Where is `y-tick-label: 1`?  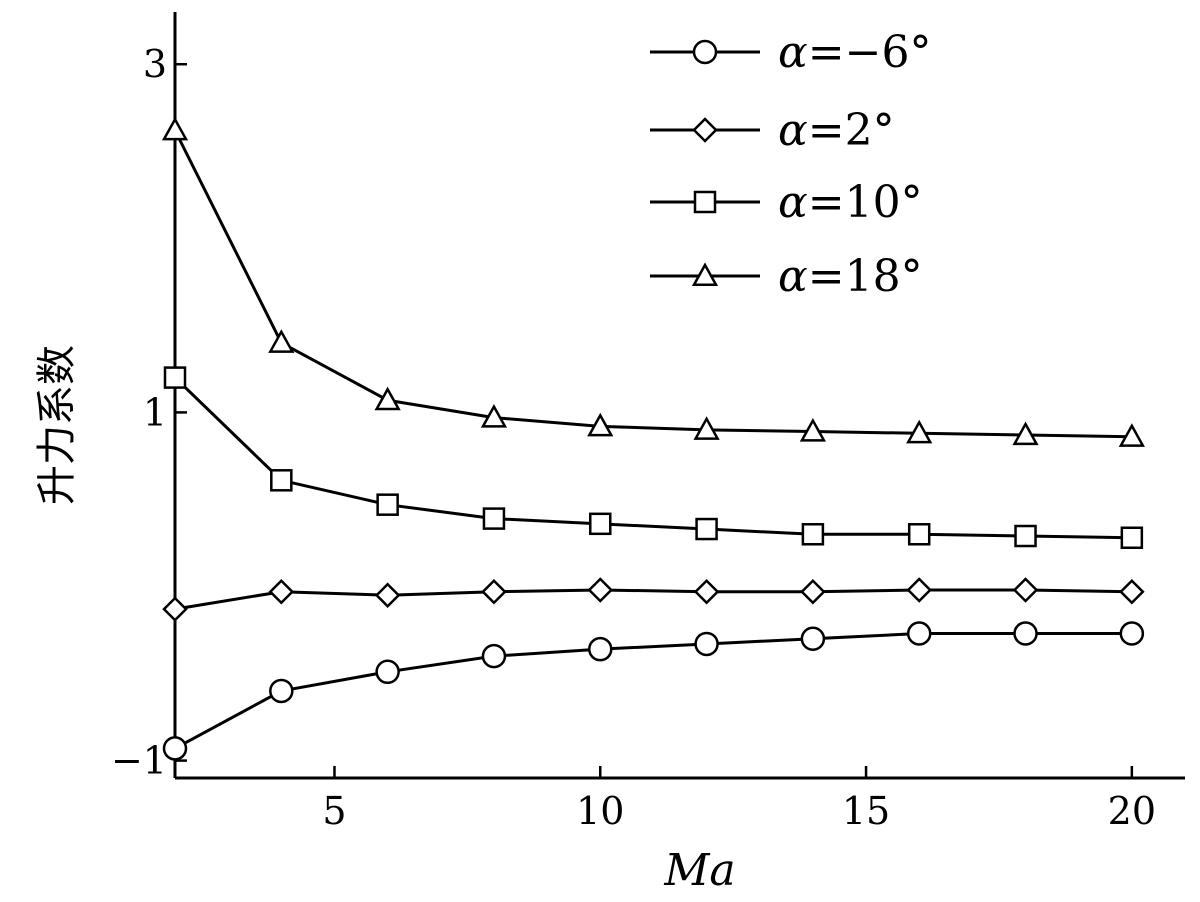 y-tick-label: 1 is located at coordinates (155, 412).